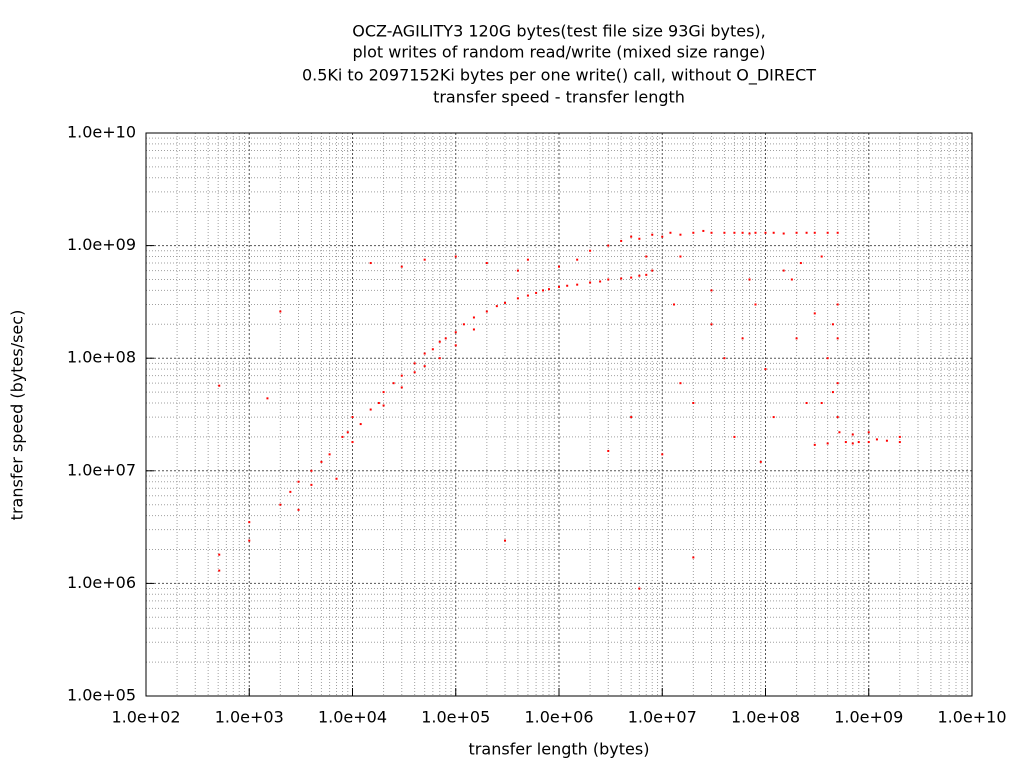  Describe the element at coordinates (765, 717) in the screenshot. I see `x-tick-label: 1.0e+08` at that location.